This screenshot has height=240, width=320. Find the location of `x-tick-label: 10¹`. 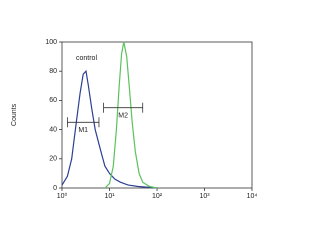

x-tick-label: 10¹ is located at coordinates (109, 196).